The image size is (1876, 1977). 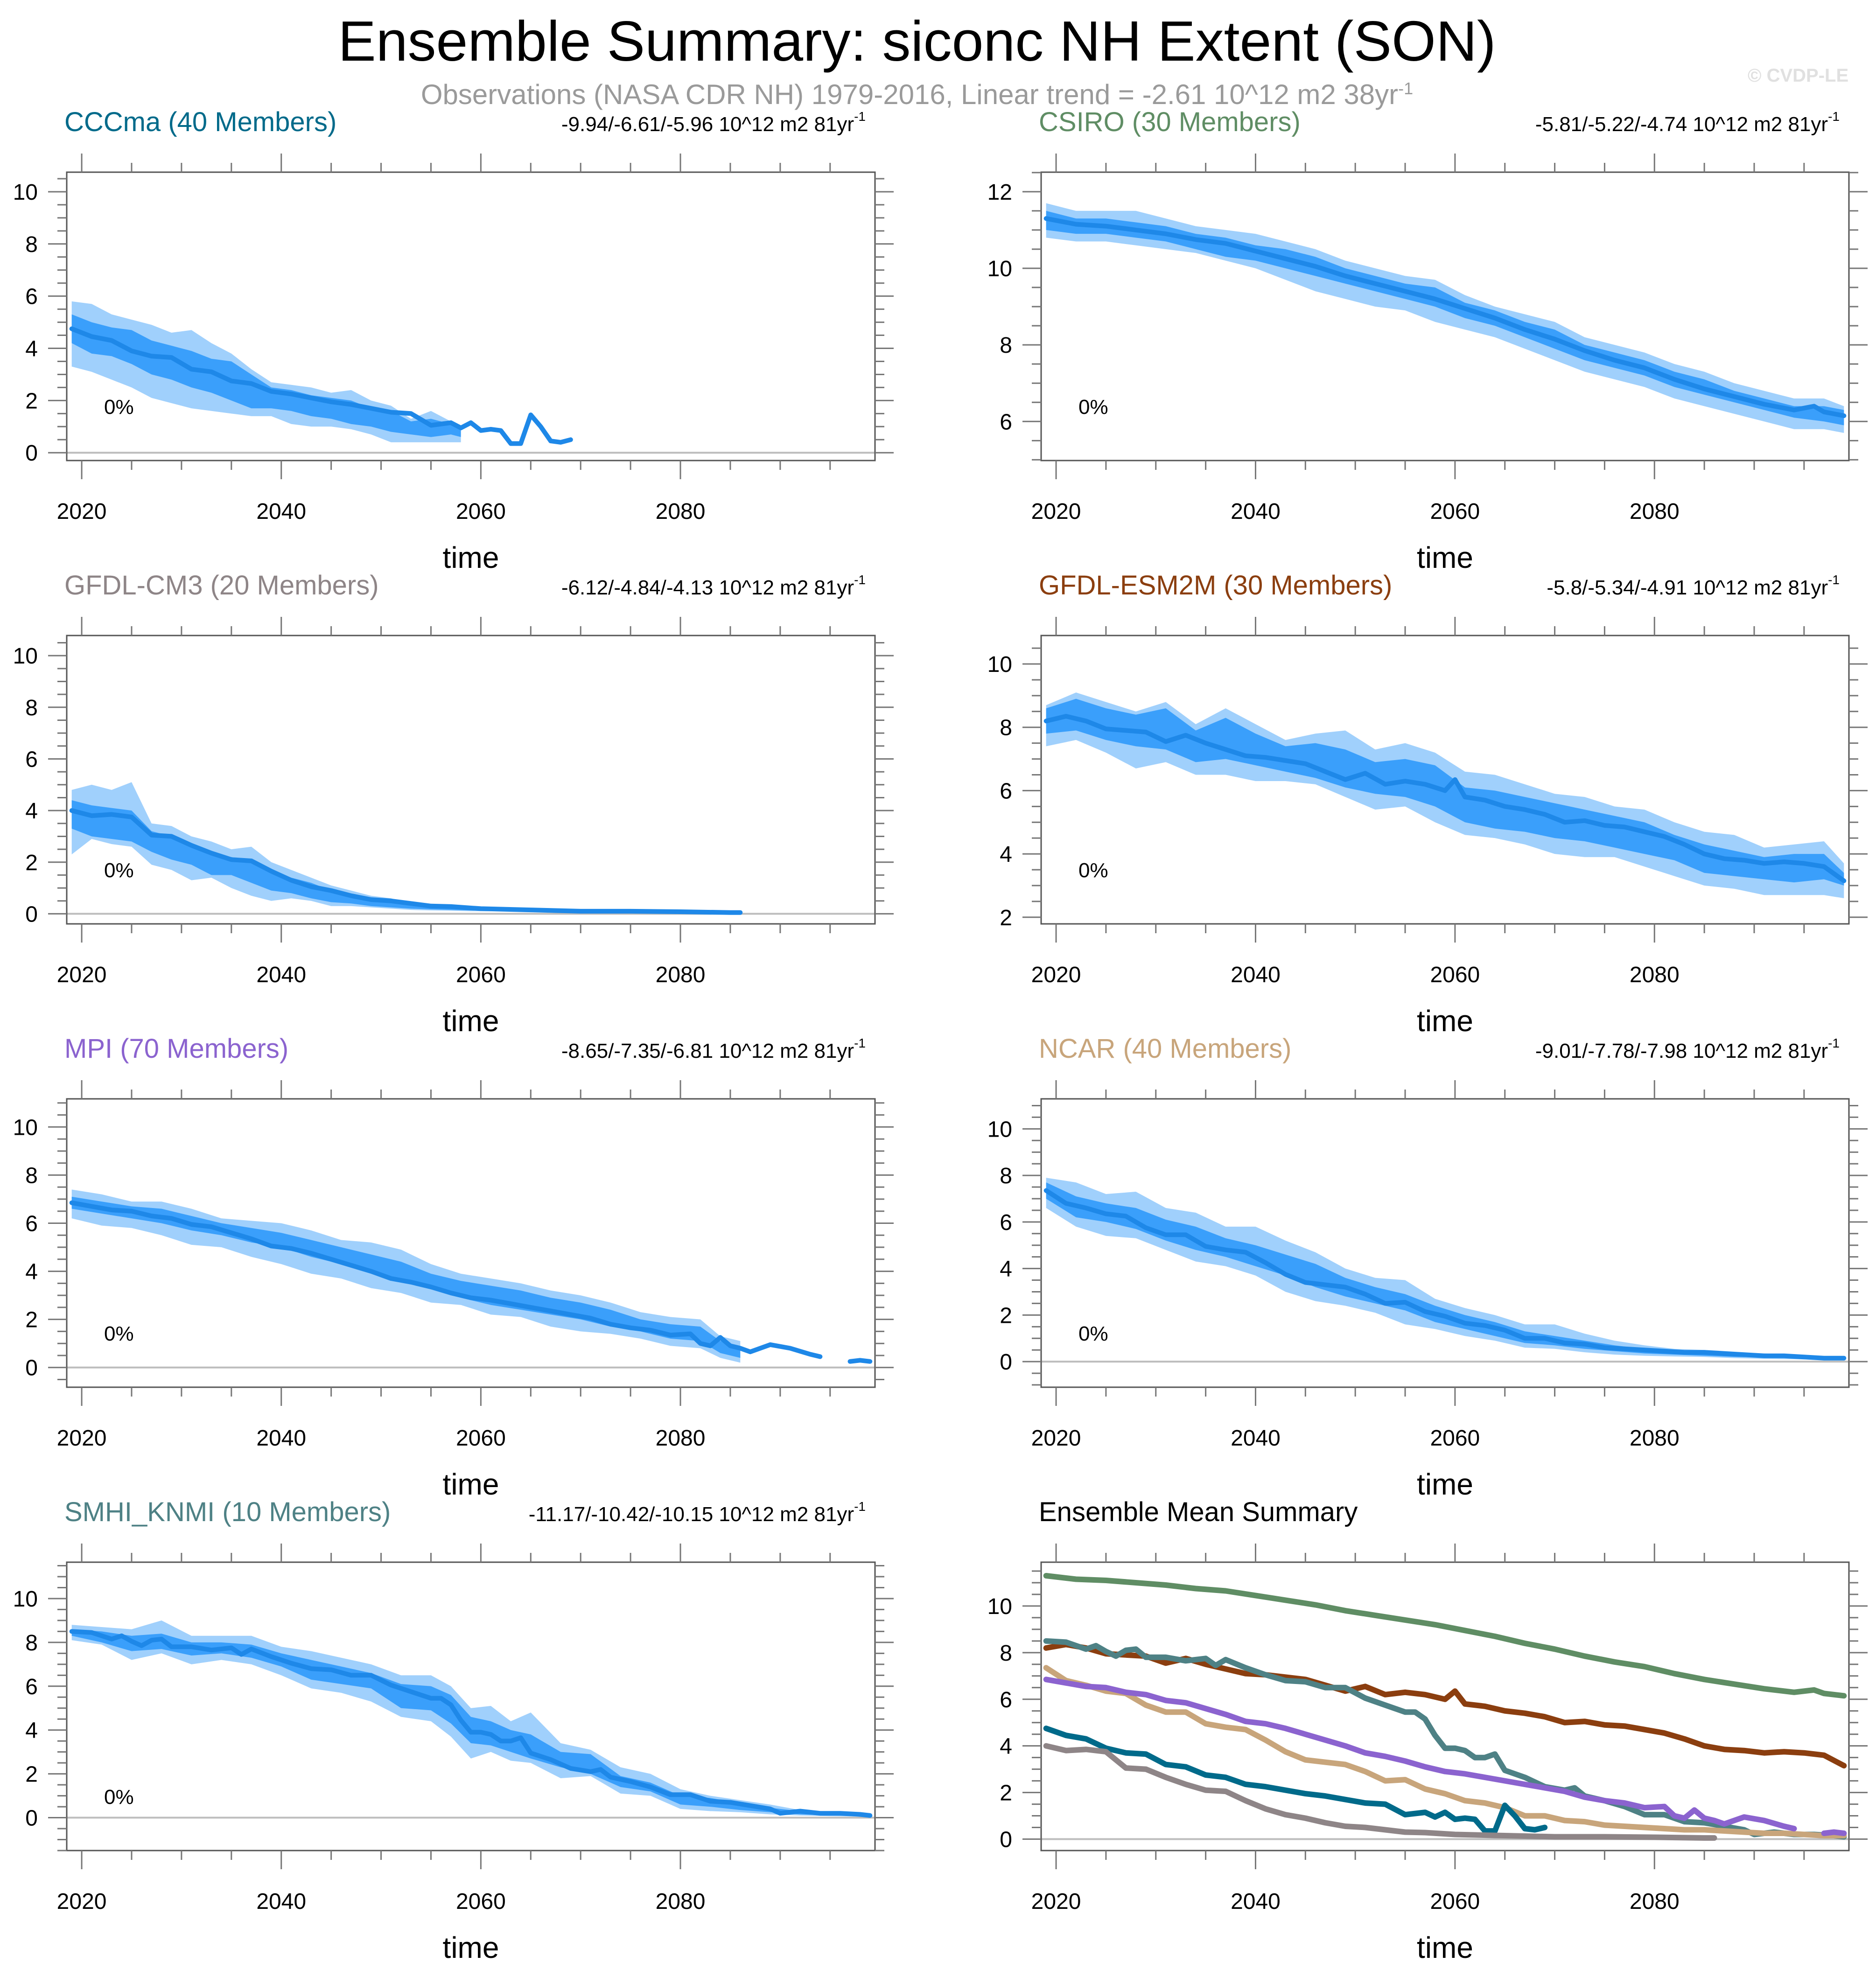 What do you see at coordinates (1006, 1363) in the screenshot?
I see `y-tick-label: 0` at bounding box center [1006, 1363].